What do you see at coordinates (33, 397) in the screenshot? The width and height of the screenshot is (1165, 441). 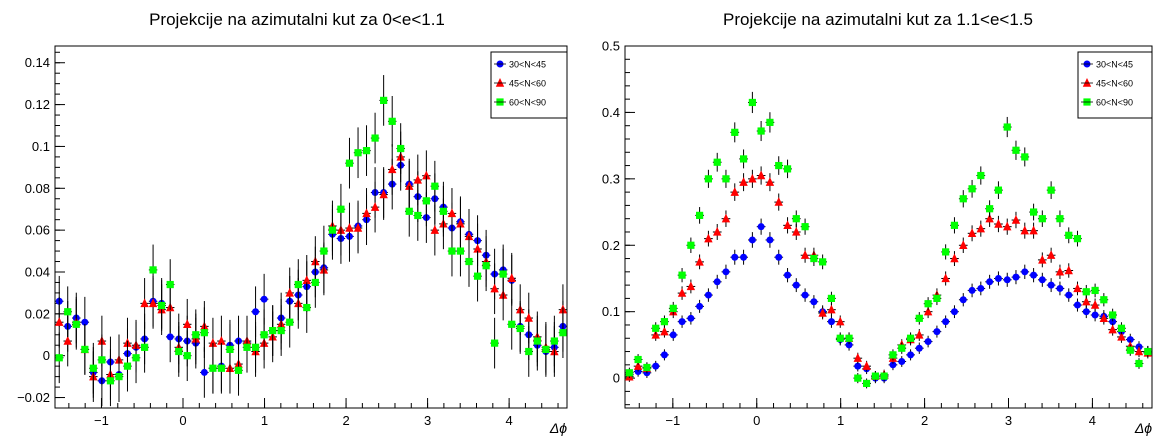 I see `left-y-tick-label: −0.02` at bounding box center [33, 397].